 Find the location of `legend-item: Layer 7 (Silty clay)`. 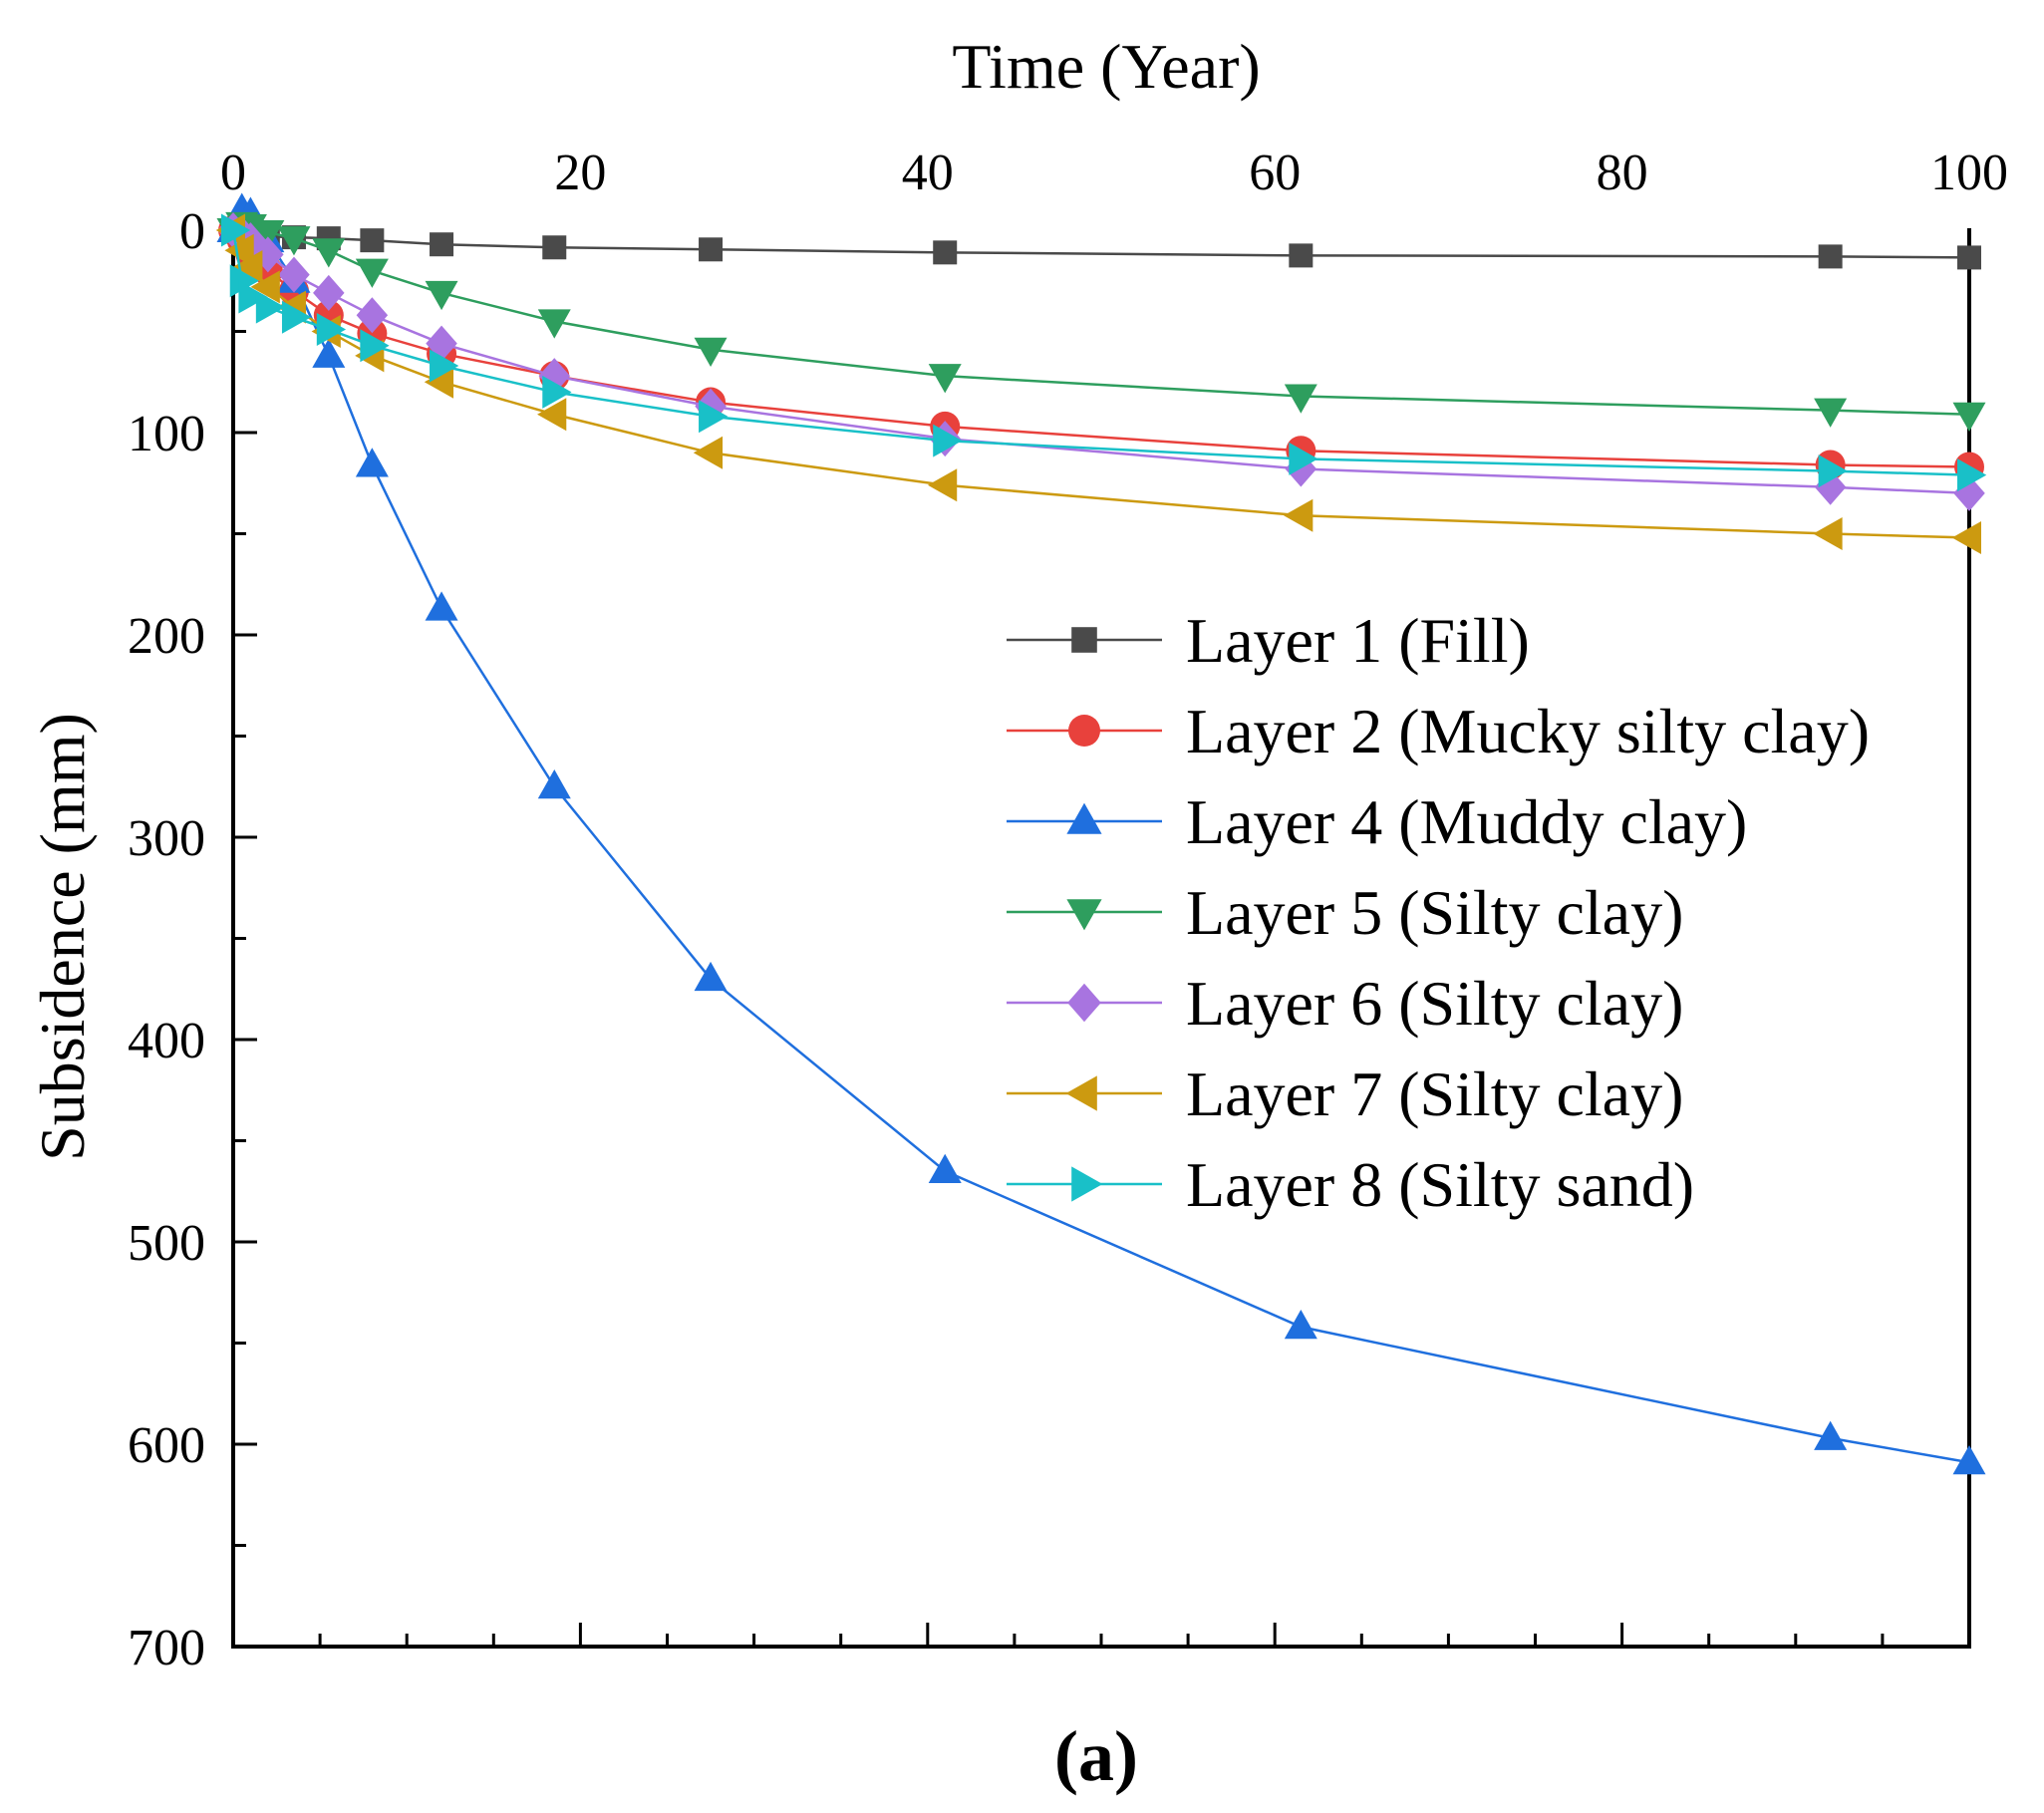

legend-item: Layer 7 (Silty clay) is located at coordinates (1345, 1093).